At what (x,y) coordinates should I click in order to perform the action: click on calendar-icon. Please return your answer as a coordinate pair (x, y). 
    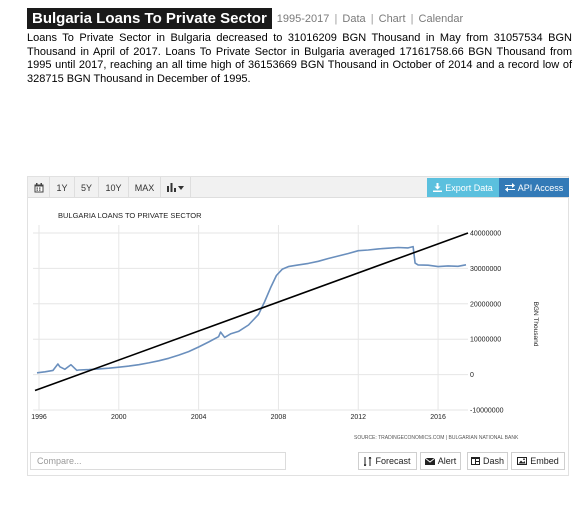
    Looking at the image, I should click on (39, 187).